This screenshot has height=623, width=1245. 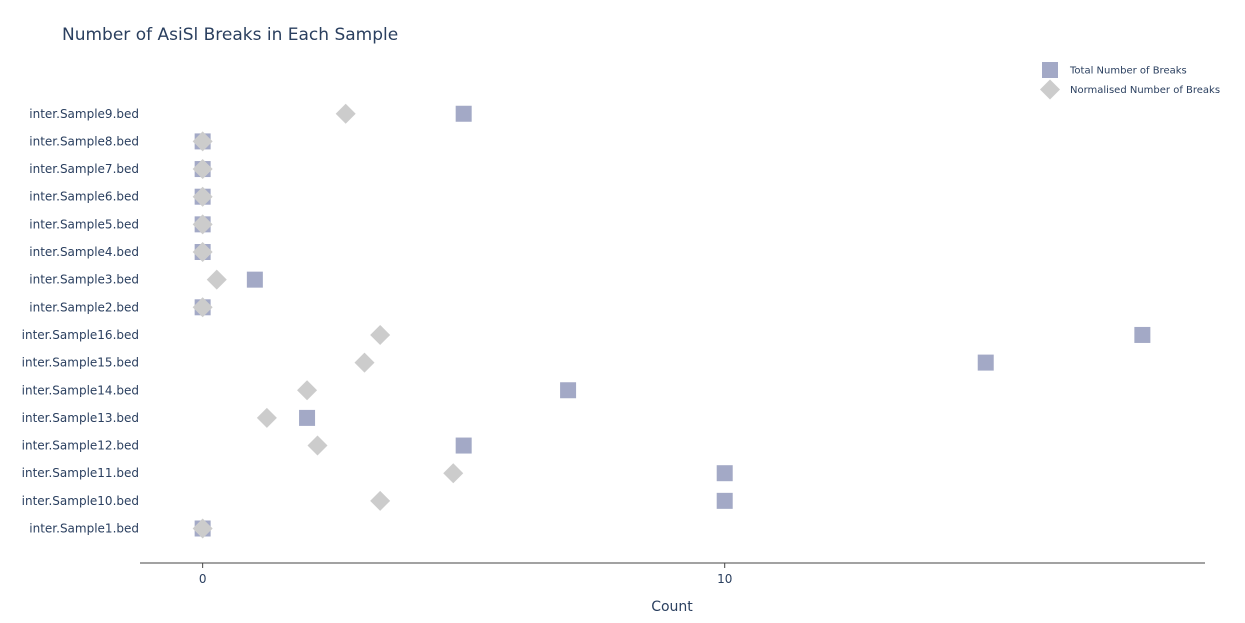 What do you see at coordinates (80, 418) in the screenshot?
I see `y-tick-label: inter.Sample13.bed` at bounding box center [80, 418].